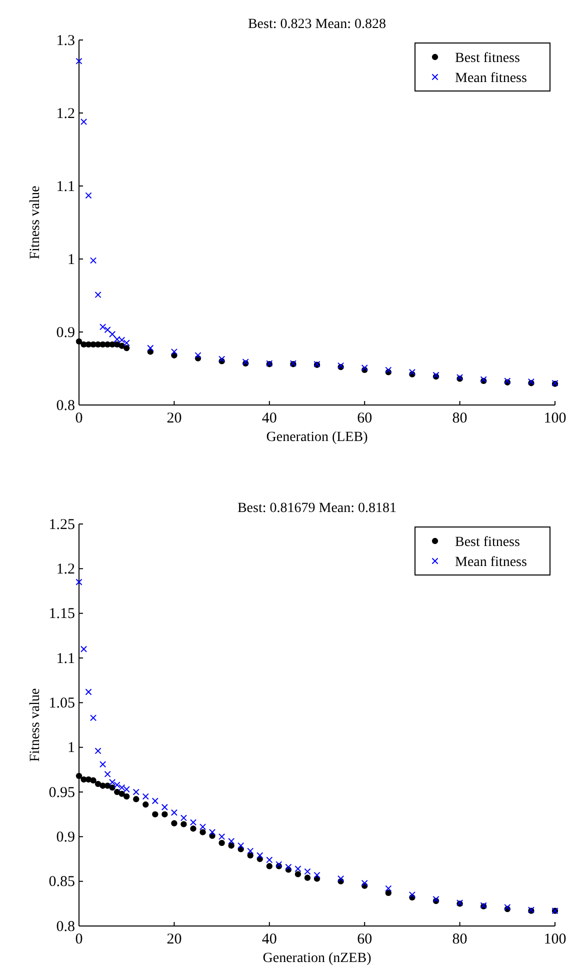  What do you see at coordinates (65, 40) in the screenshot?
I see `y-tick-label: 1.3` at bounding box center [65, 40].